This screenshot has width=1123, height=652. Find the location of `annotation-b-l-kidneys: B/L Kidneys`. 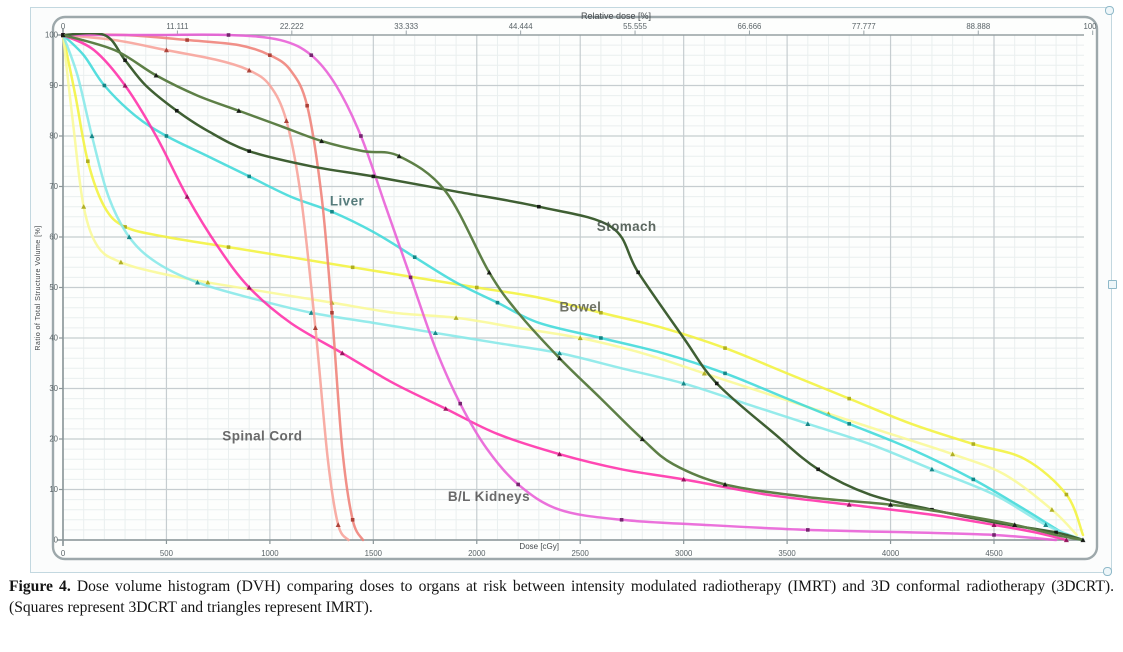

annotation-b-l-kidneys: B/L Kidneys is located at coordinates (489, 496).